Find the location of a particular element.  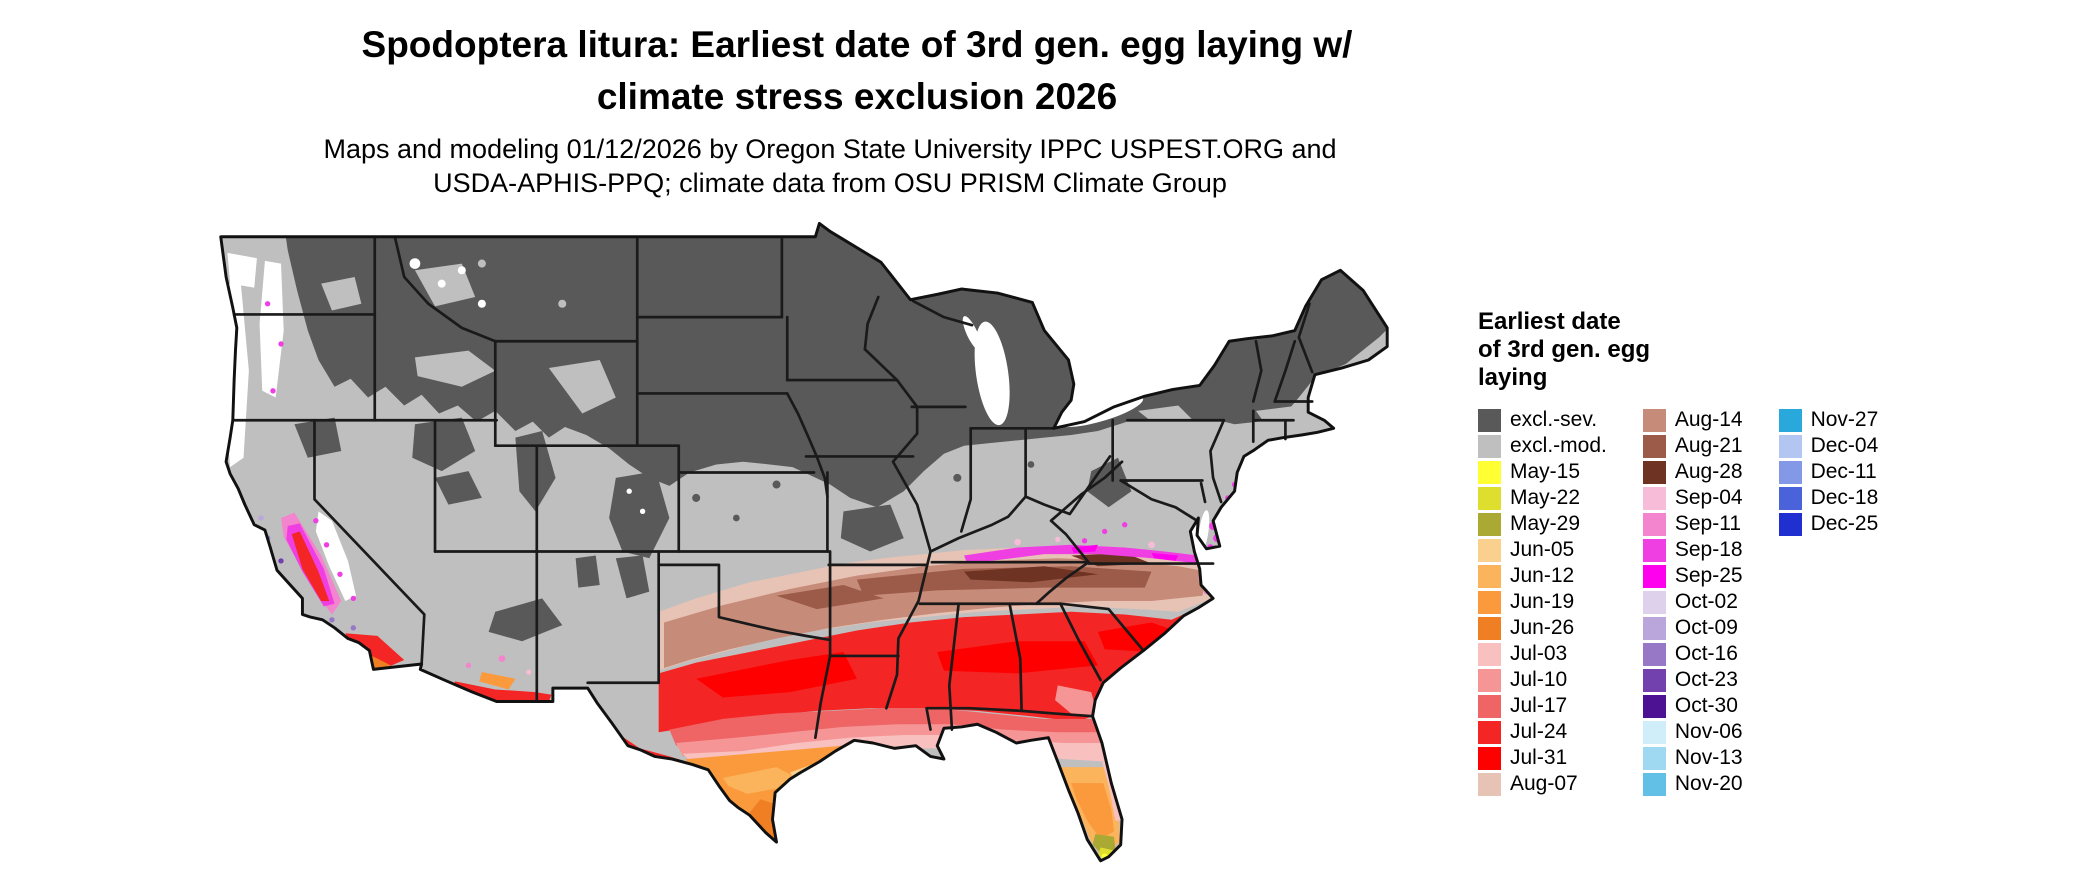

legend-item: Dec-11 is located at coordinates (1828, 472).